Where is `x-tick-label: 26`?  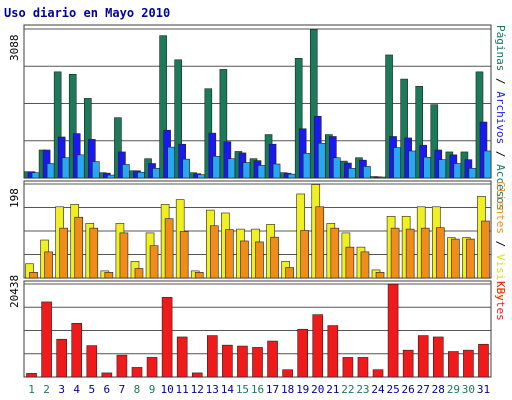 x-tick-label: 26 is located at coordinates (408, 389).